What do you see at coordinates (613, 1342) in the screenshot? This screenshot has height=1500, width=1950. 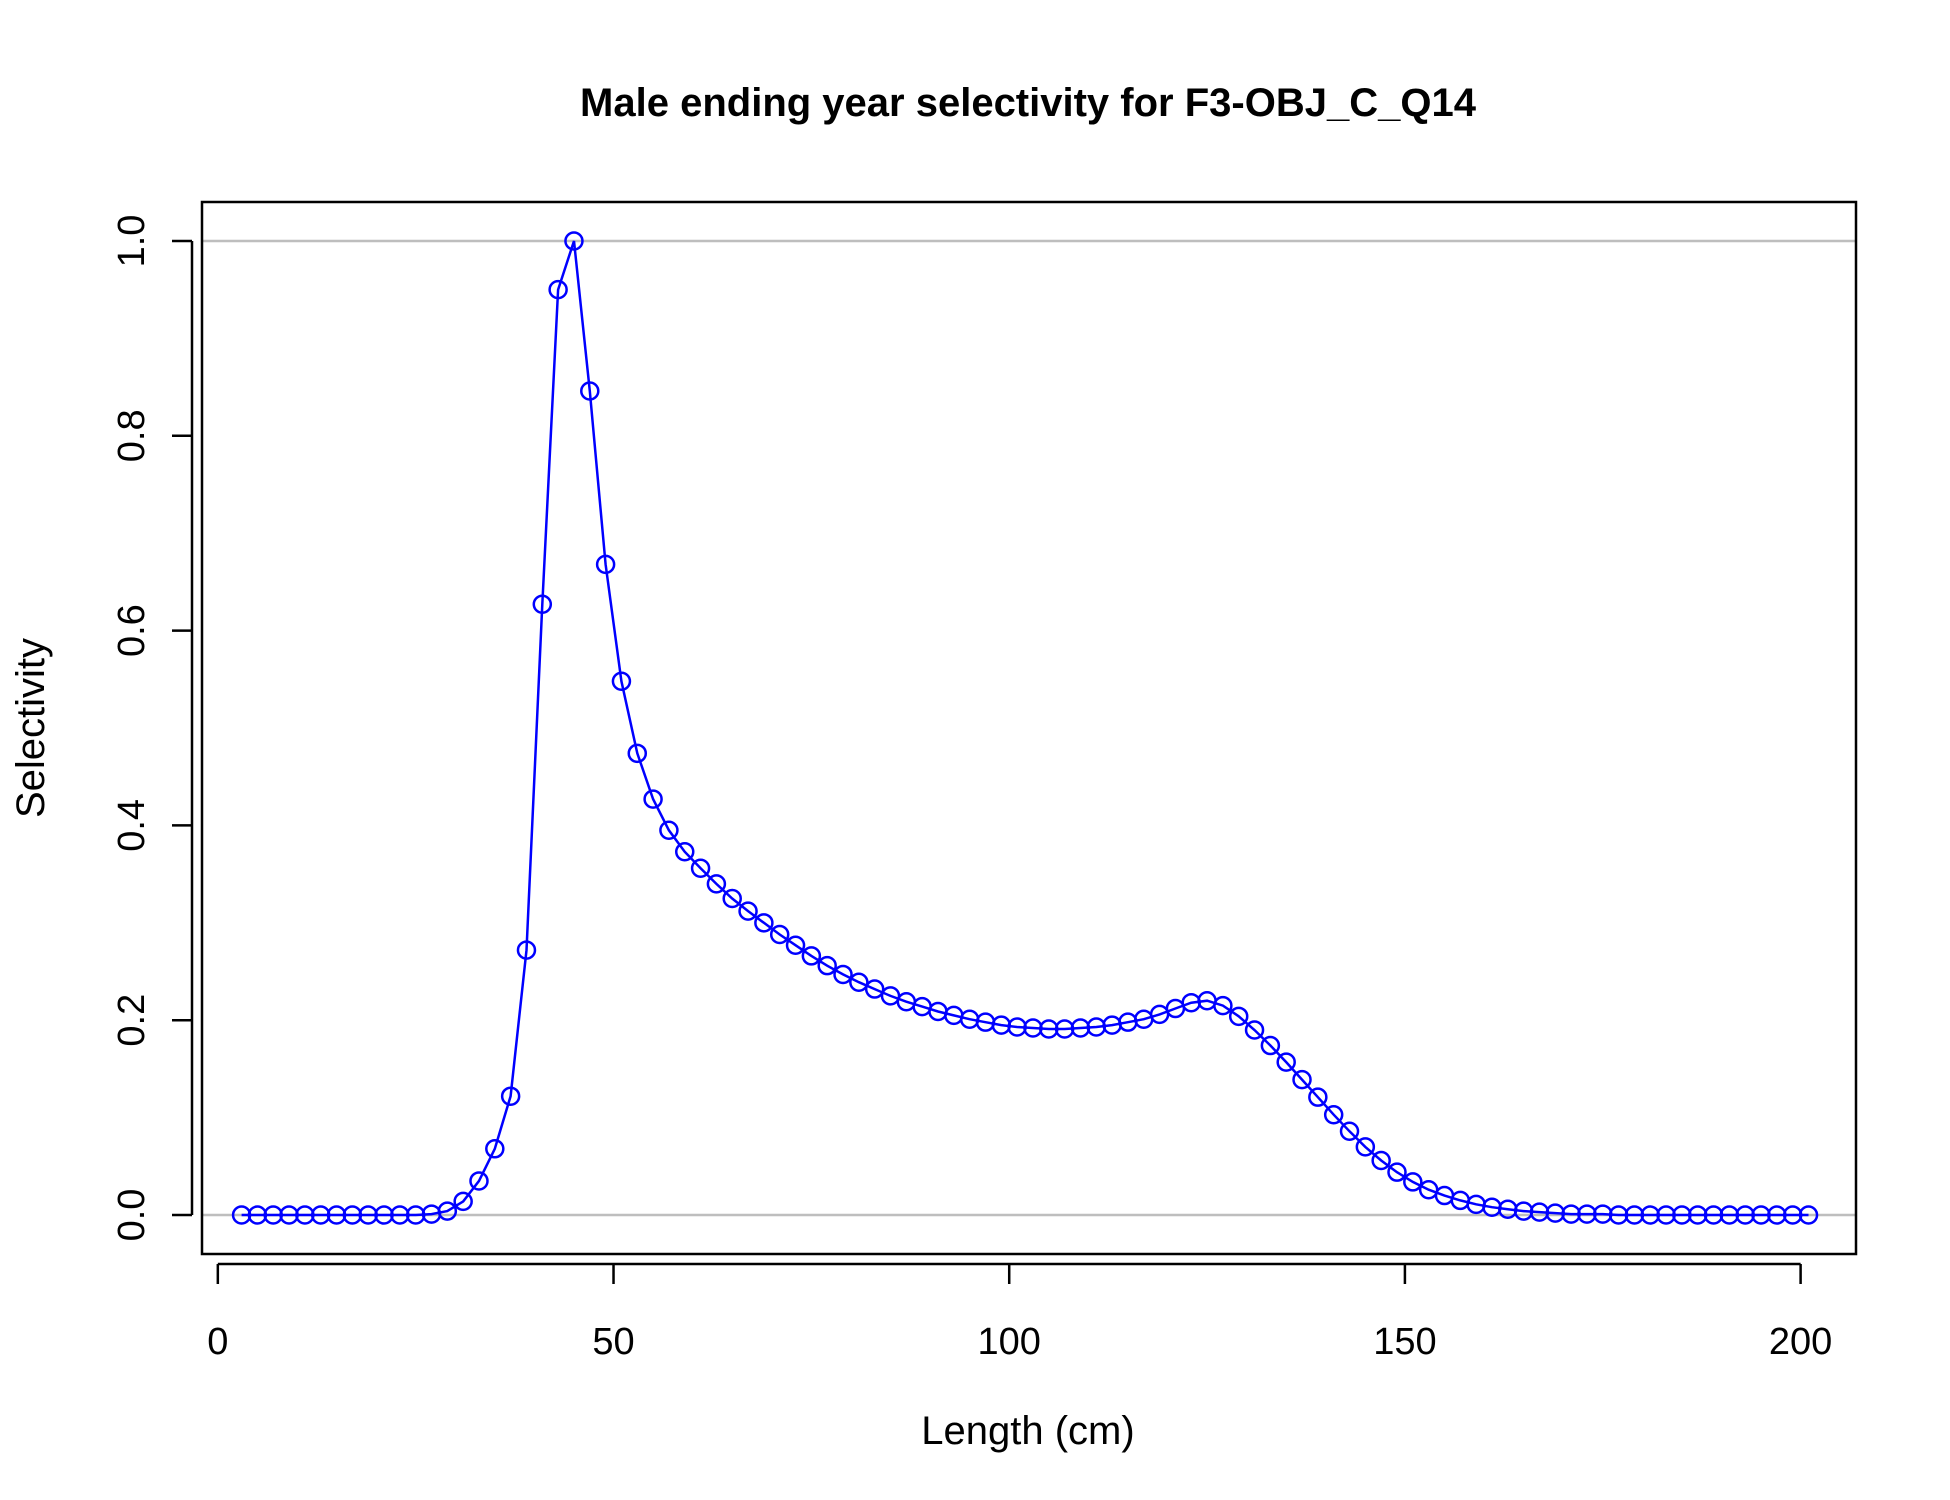 I see `x-tick-label: 50` at bounding box center [613, 1342].